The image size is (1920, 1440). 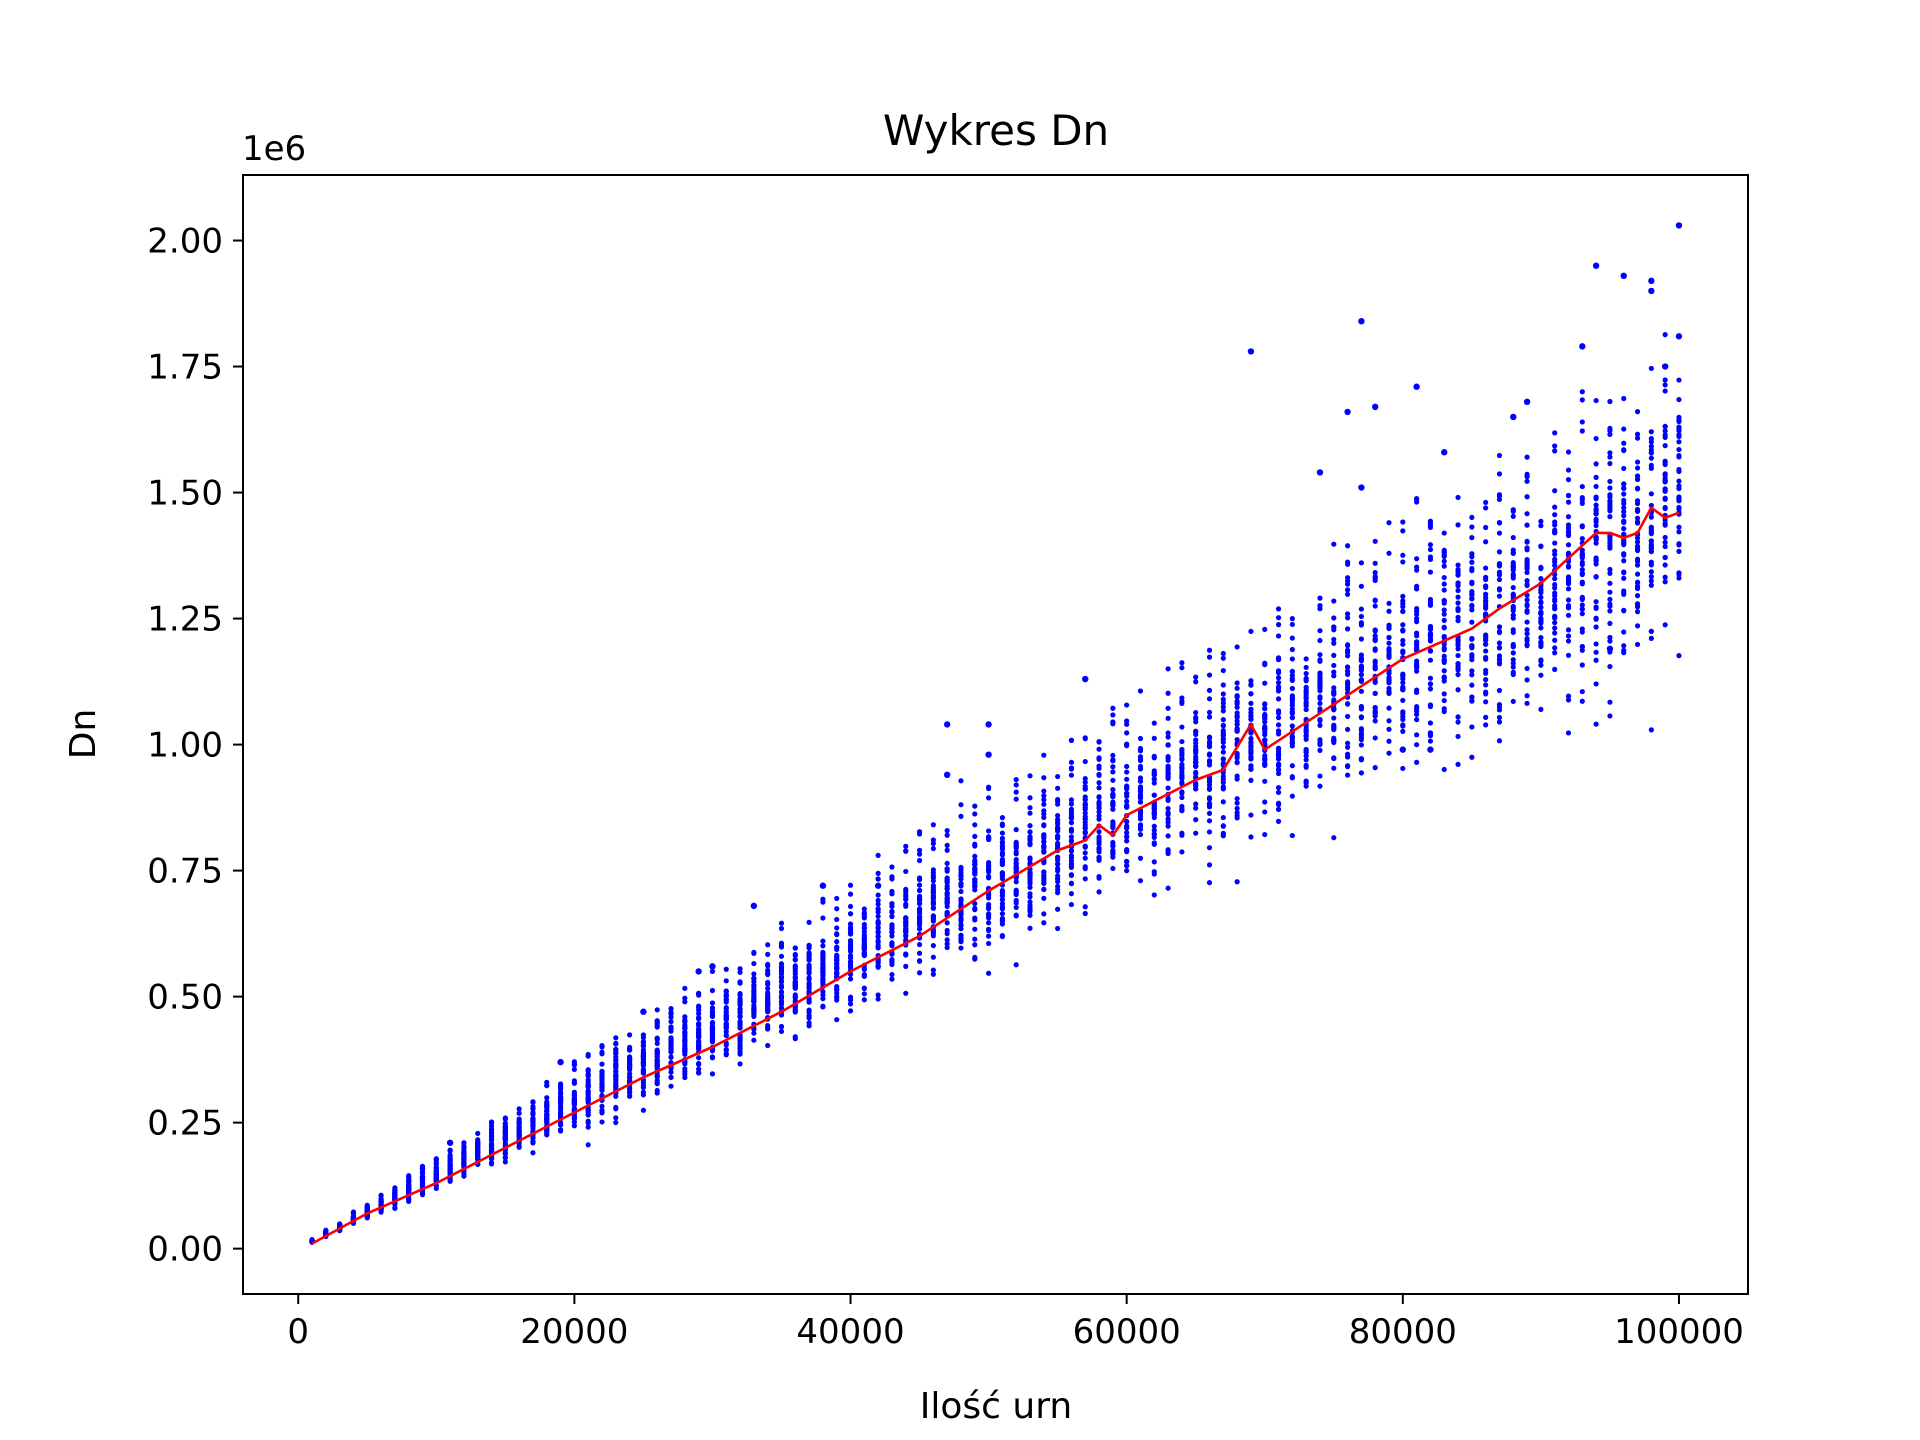 I want to click on x-tick-label: 100000, so click(x=1679, y=1332).